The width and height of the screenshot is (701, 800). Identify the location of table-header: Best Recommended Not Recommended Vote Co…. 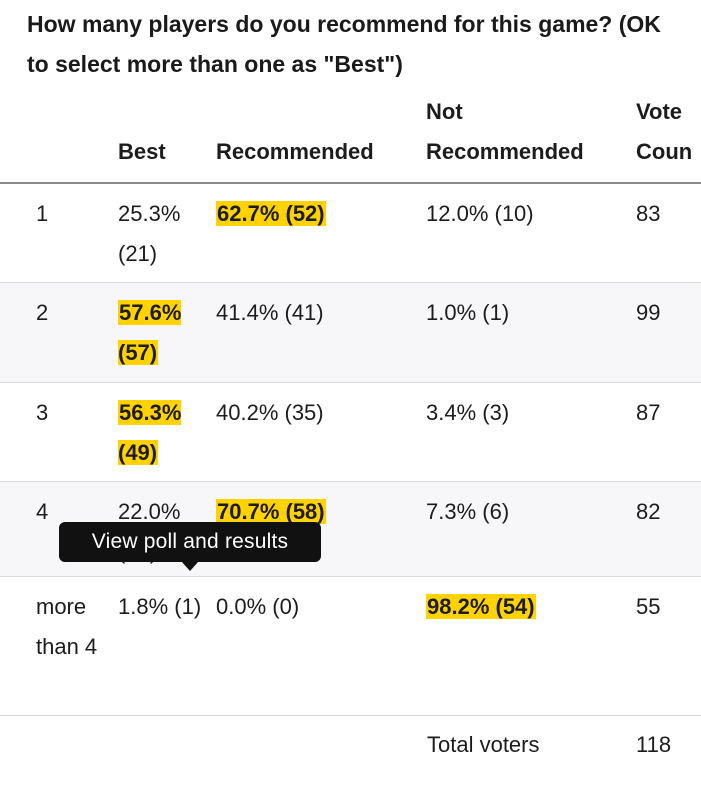
(350, 137).